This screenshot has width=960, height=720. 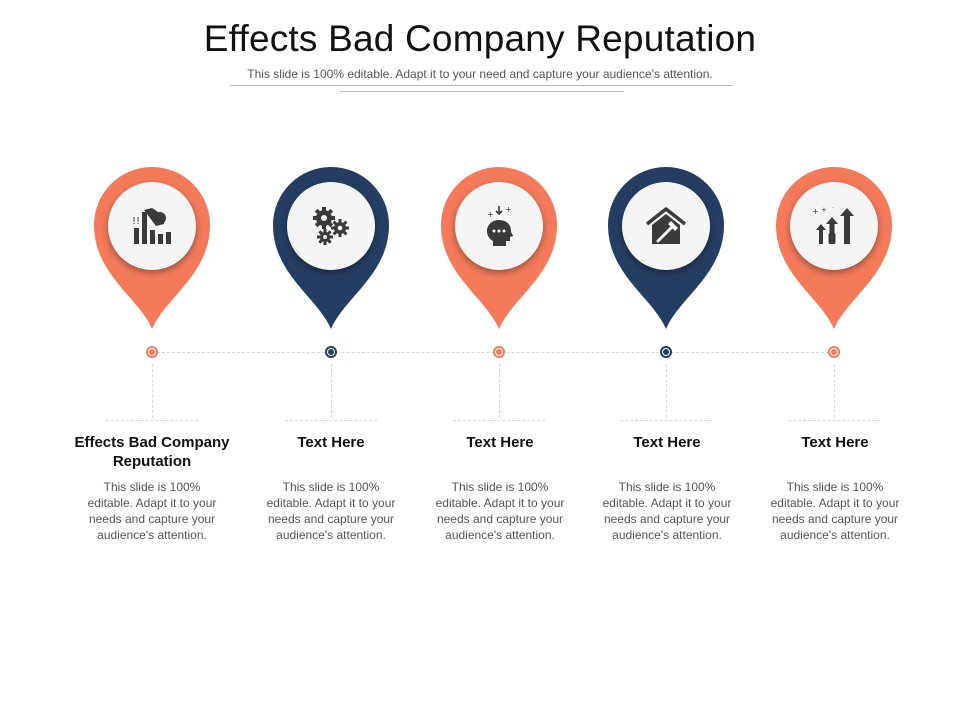 What do you see at coordinates (480, 38) in the screenshot?
I see `slide-title: Effects Bad Company Reputation` at bounding box center [480, 38].